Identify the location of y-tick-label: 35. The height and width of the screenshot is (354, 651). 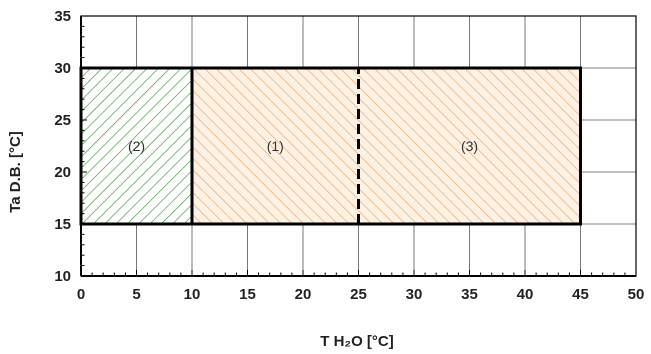
(62, 16).